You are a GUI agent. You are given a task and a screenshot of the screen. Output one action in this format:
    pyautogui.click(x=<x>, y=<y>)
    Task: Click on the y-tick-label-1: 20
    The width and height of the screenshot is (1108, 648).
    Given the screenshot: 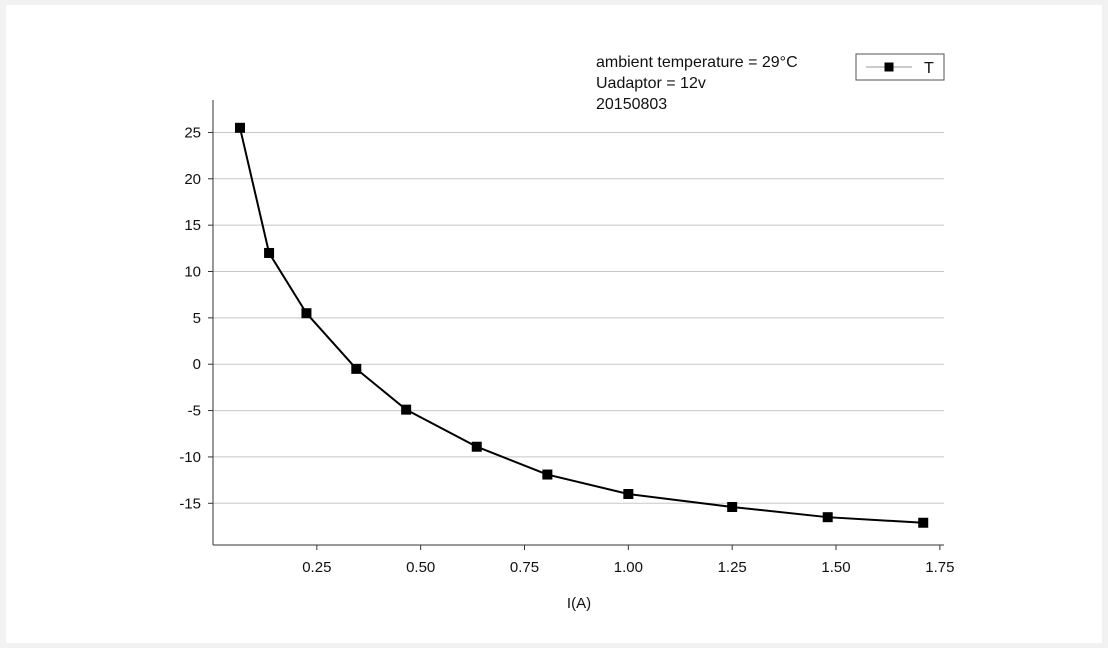 What is the action you would take?
    pyautogui.click(x=192, y=179)
    